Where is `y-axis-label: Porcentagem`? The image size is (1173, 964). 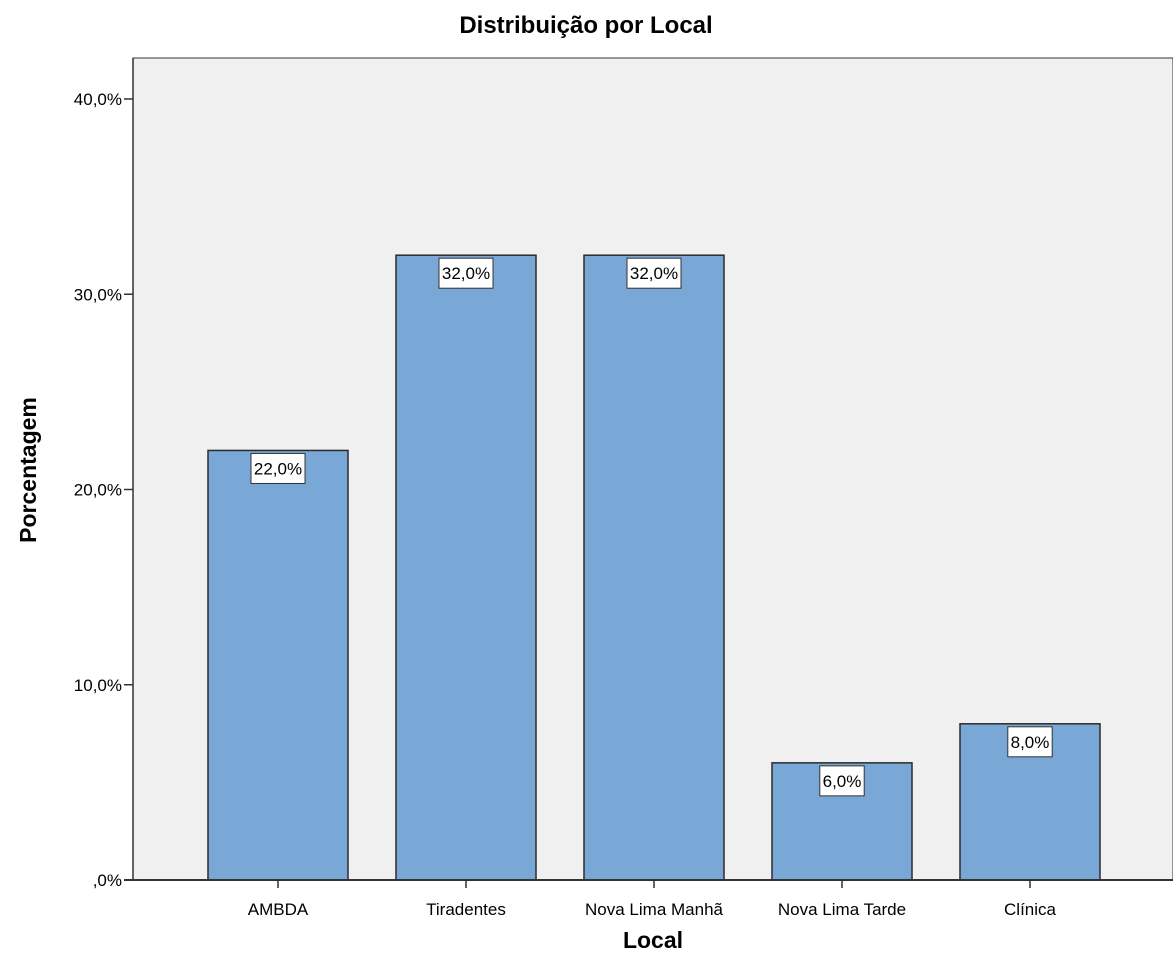
y-axis-label: Porcentagem is located at coordinates (28, 470).